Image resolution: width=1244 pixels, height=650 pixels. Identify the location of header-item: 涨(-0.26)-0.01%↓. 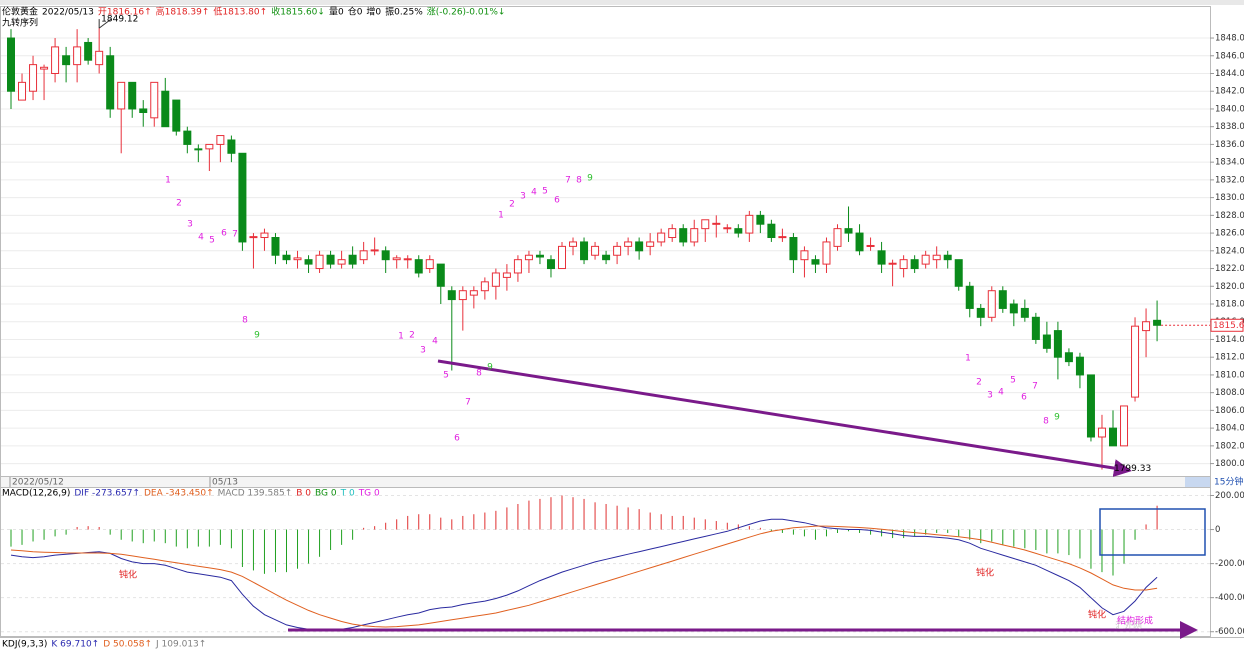
(466, 12).